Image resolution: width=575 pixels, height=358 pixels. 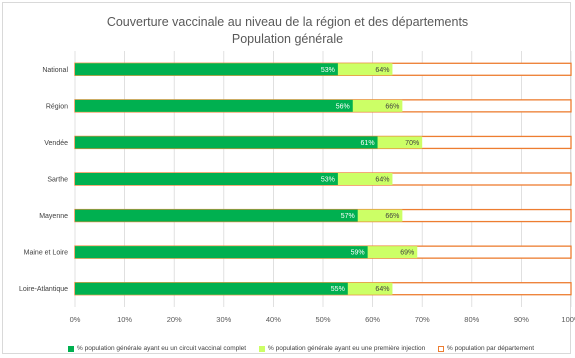 I want to click on data-label-complete: 57%, so click(x=348, y=216).